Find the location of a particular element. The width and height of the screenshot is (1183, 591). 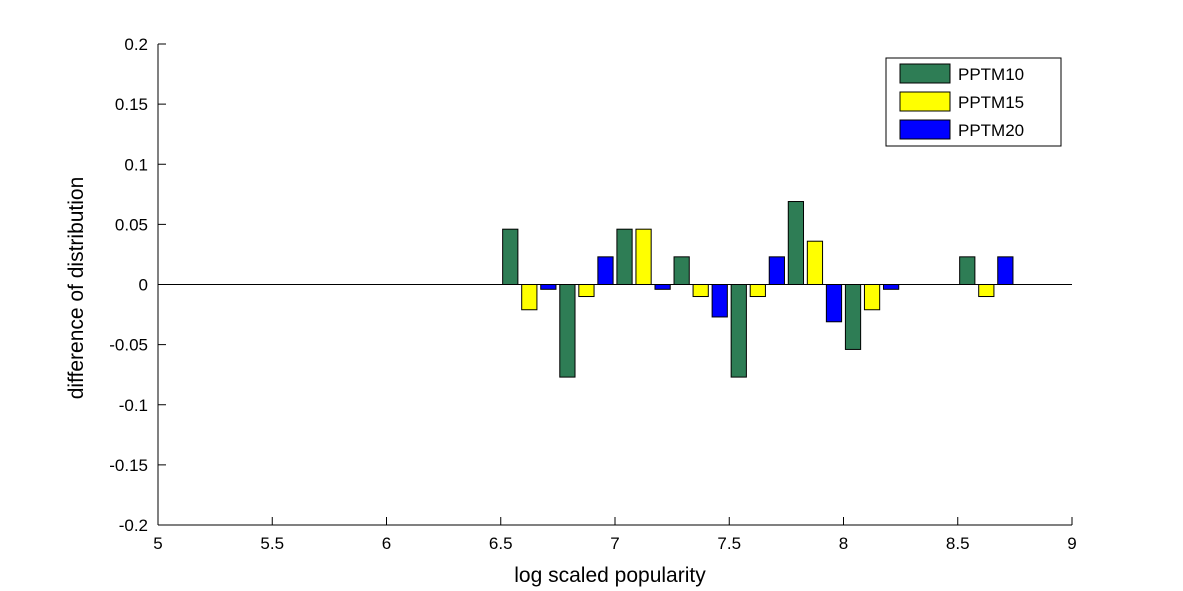

y-tick-label: -0.1 is located at coordinates (133, 405).